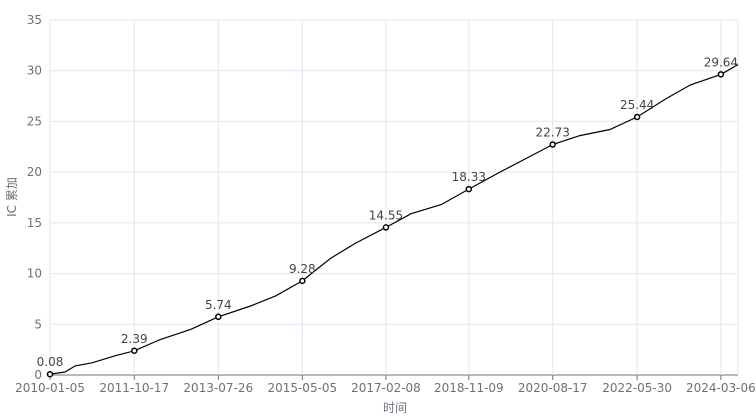  What do you see at coordinates (553, 132) in the screenshot?
I see `data-point-label: 22.73` at bounding box center [553, 132].